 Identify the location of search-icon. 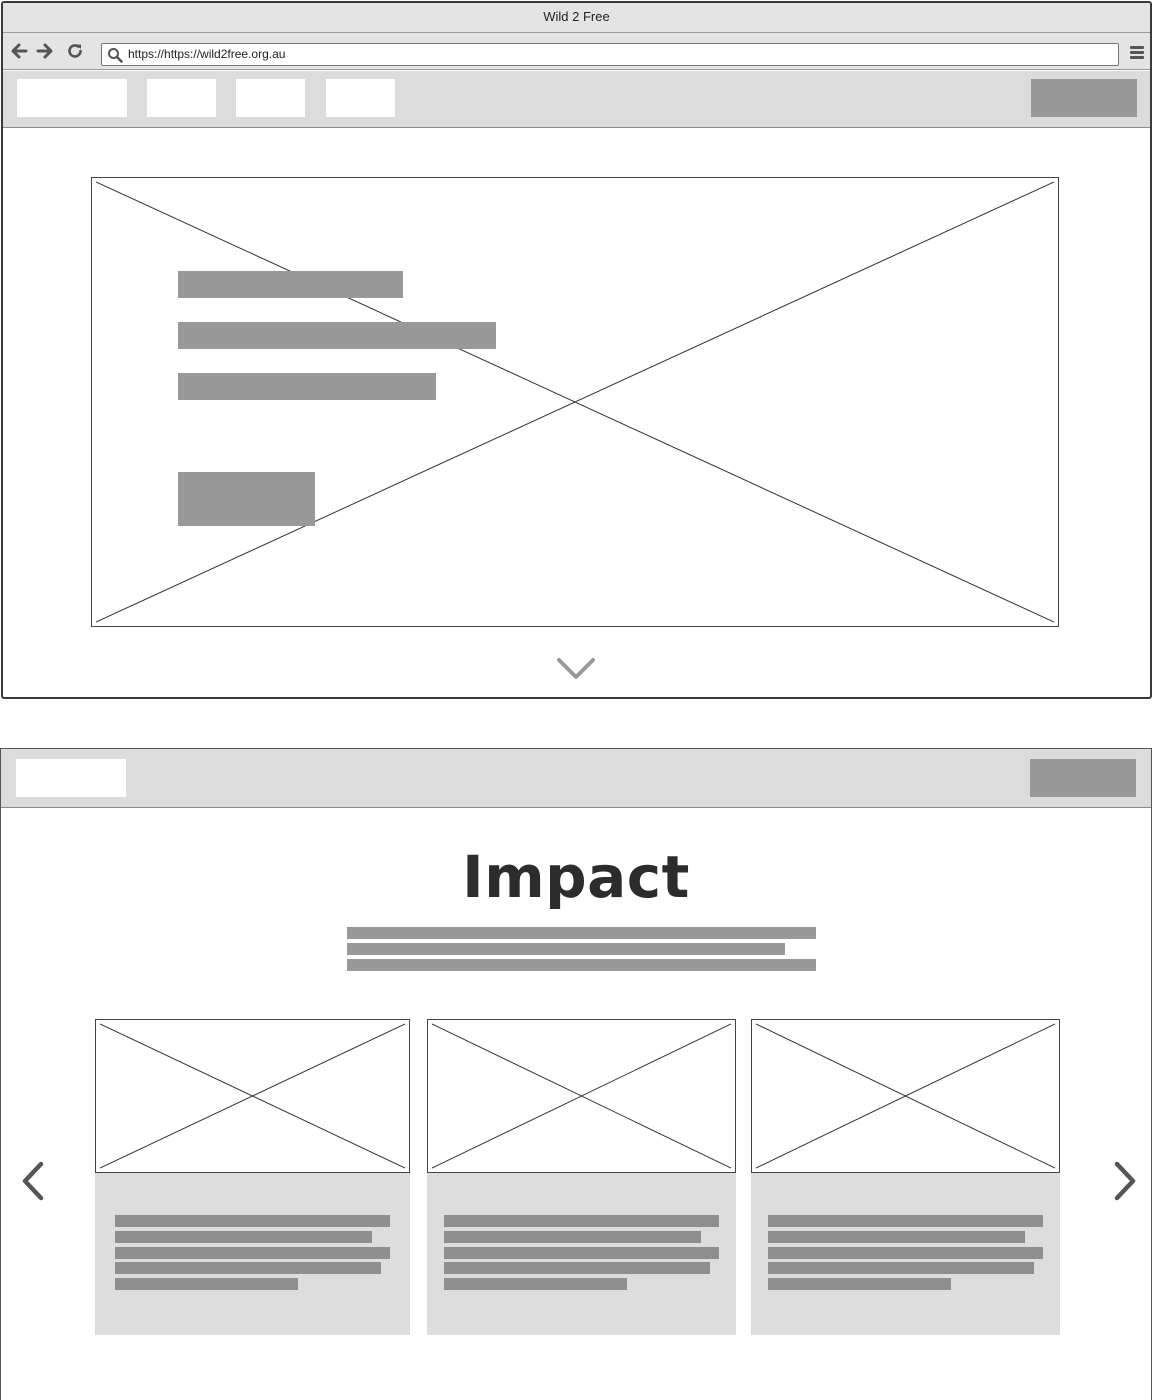
(115, 58).